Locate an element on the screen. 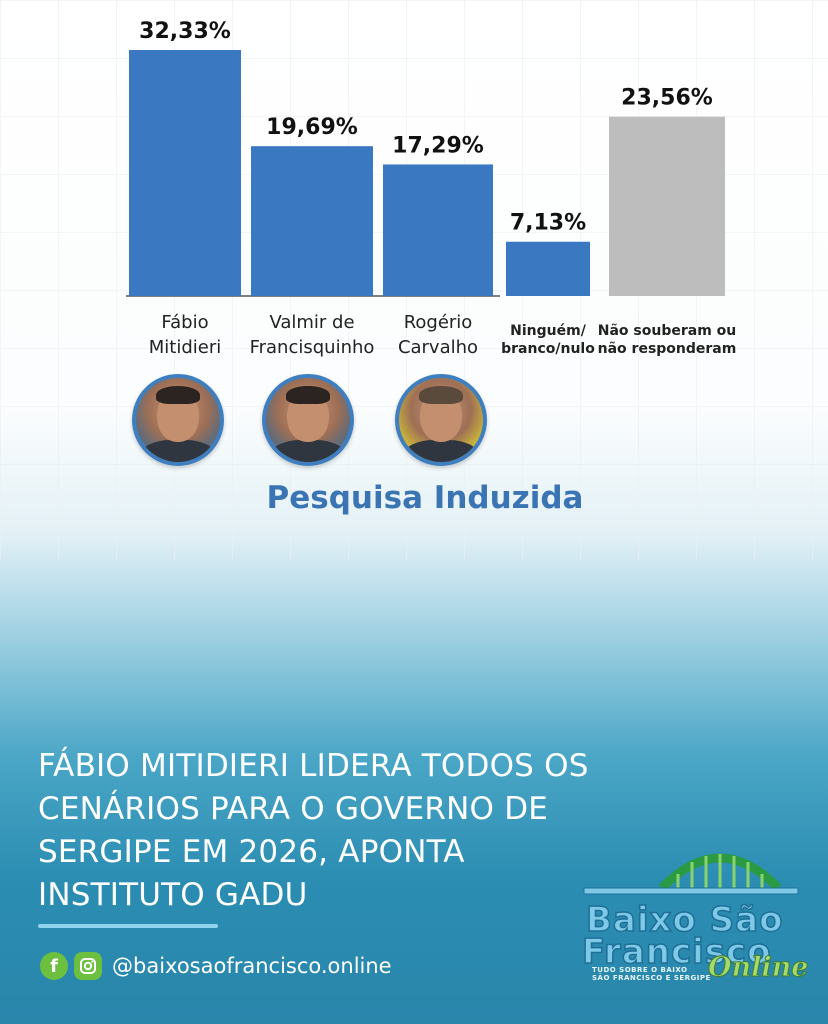 The image size is (828, 1024). chart-subtitle: Pesquisa Induzida is located at coordinates (425, 498).